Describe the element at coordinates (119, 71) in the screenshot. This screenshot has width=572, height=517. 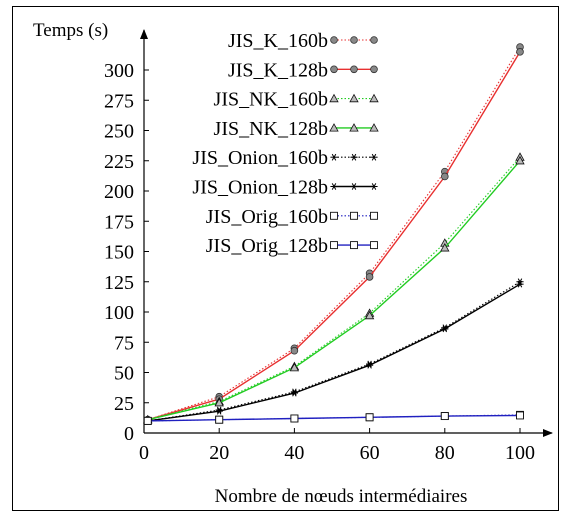
I see `y-tick-label: 300` at that location.